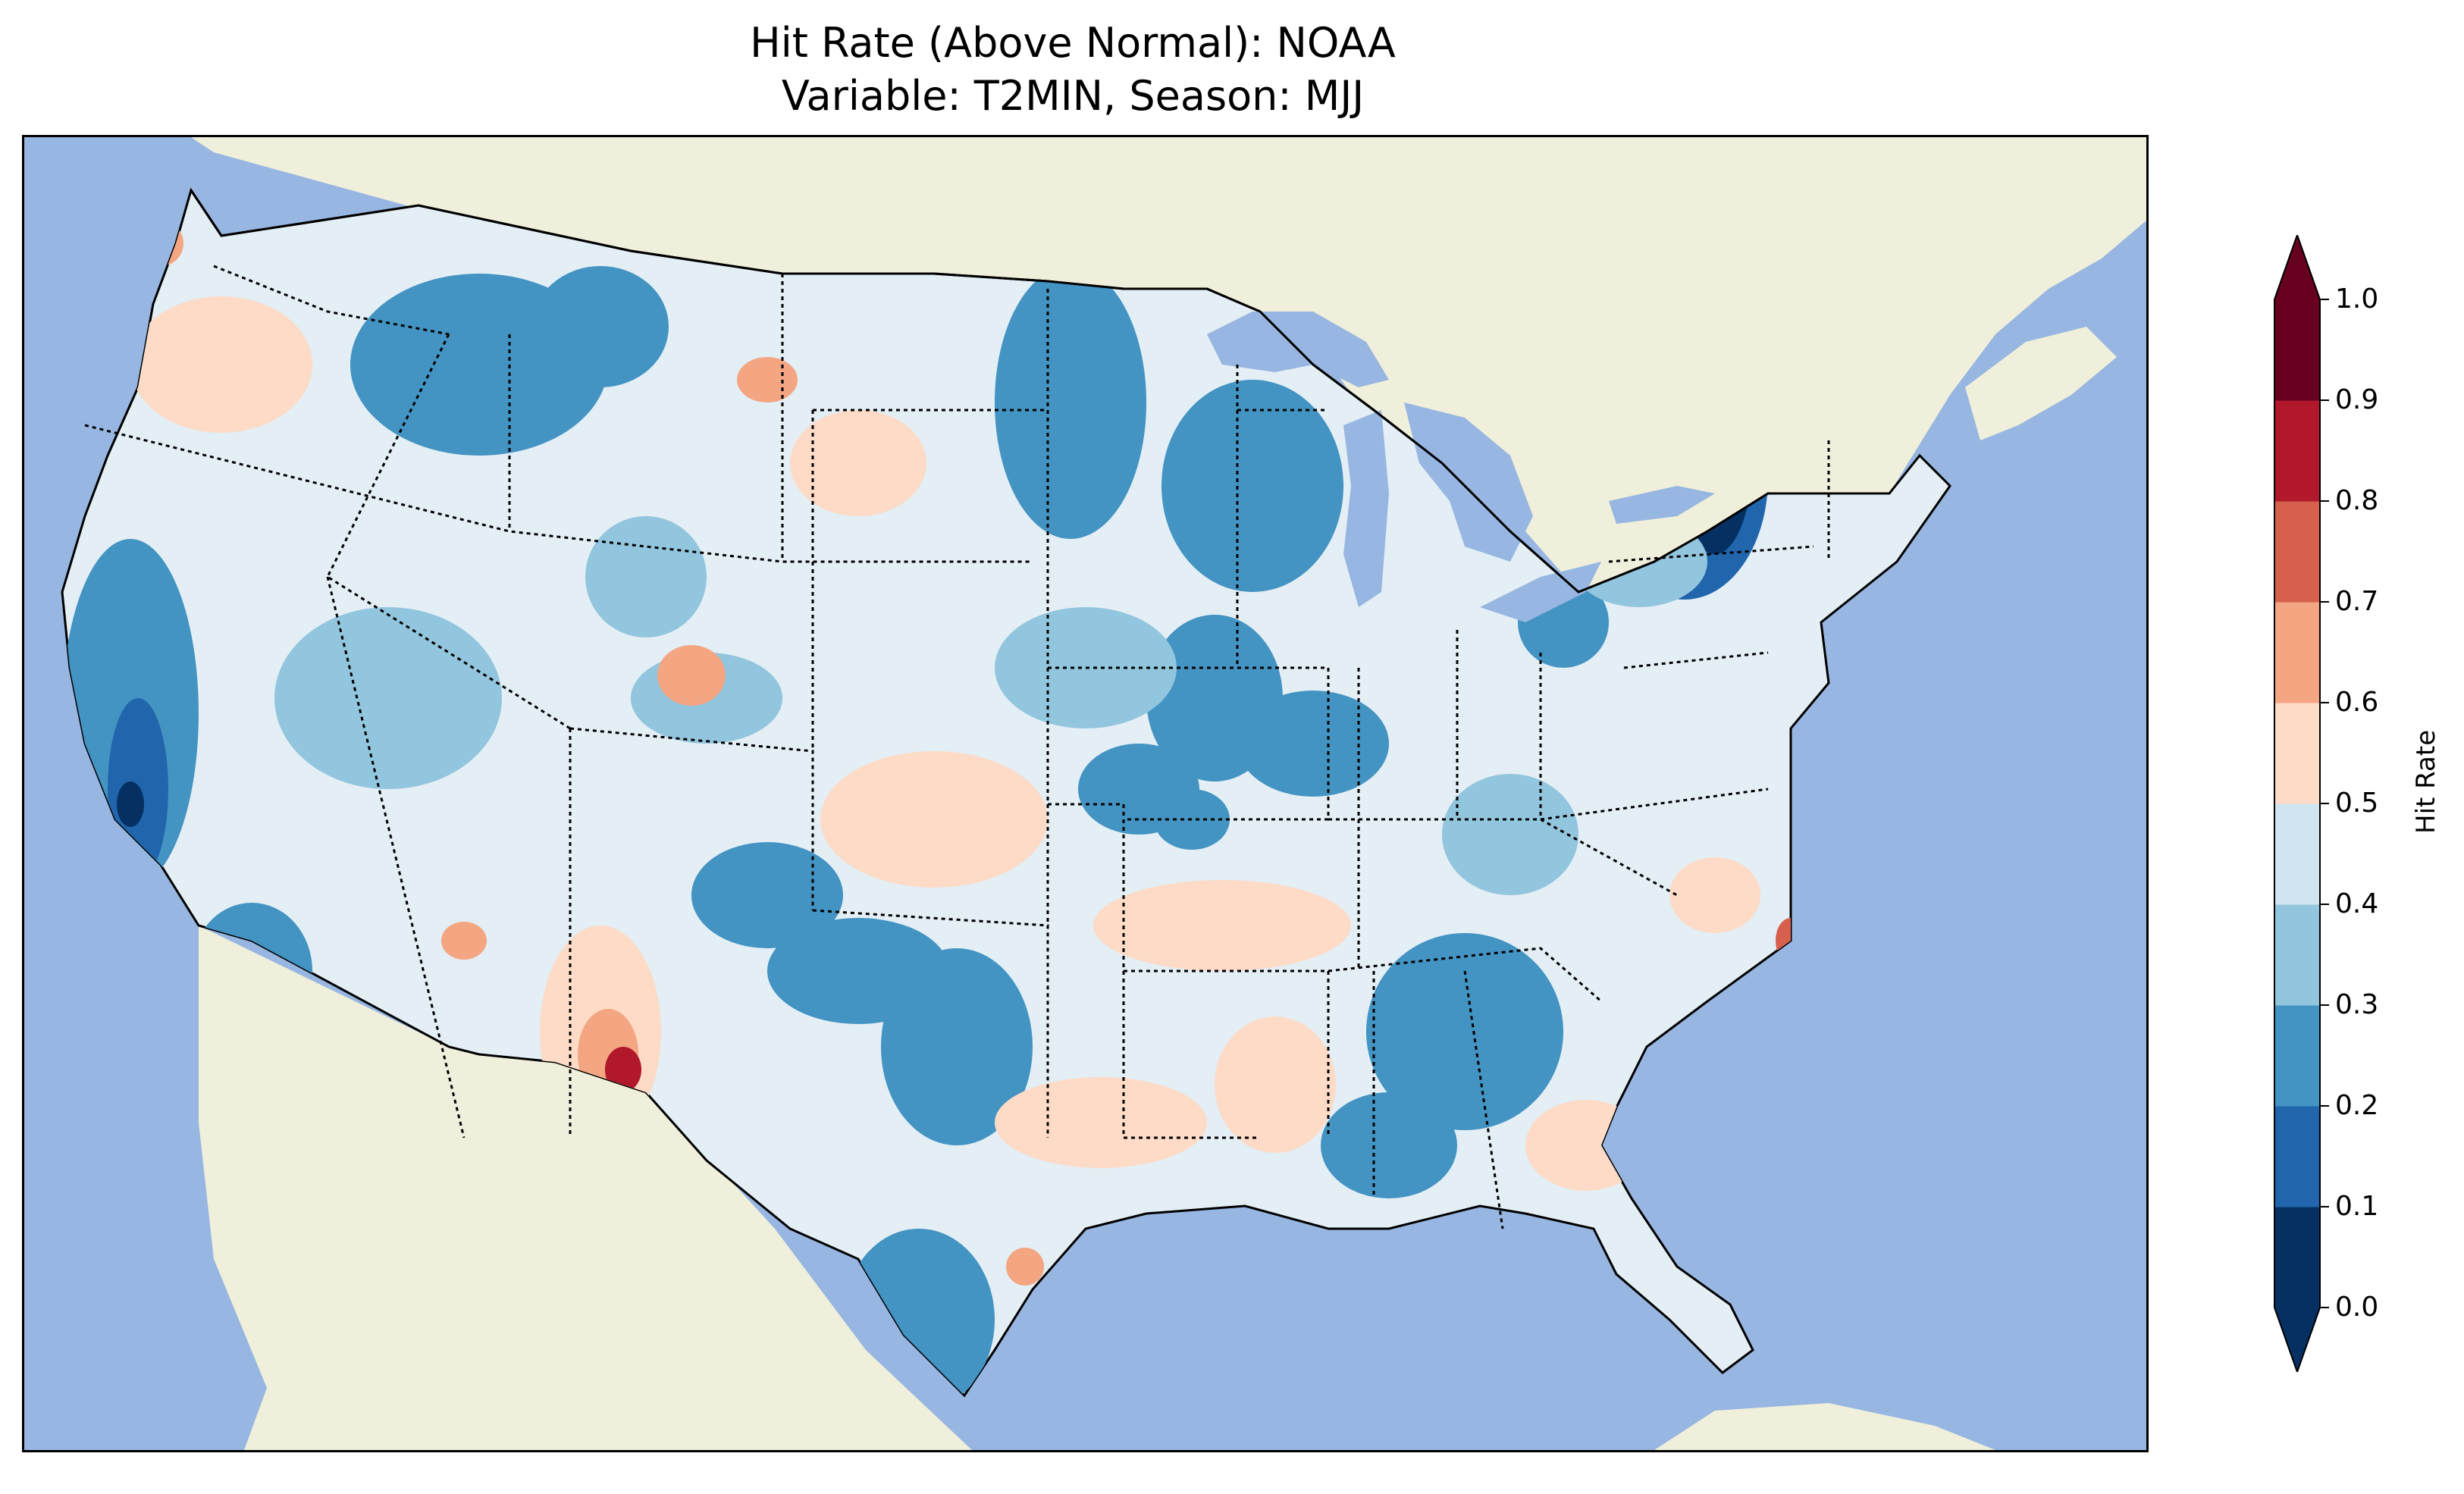 This screenshot has width=2464, height=1494. I want to click on colorbar-tick-label: 0.2, so click(2357, 1105).